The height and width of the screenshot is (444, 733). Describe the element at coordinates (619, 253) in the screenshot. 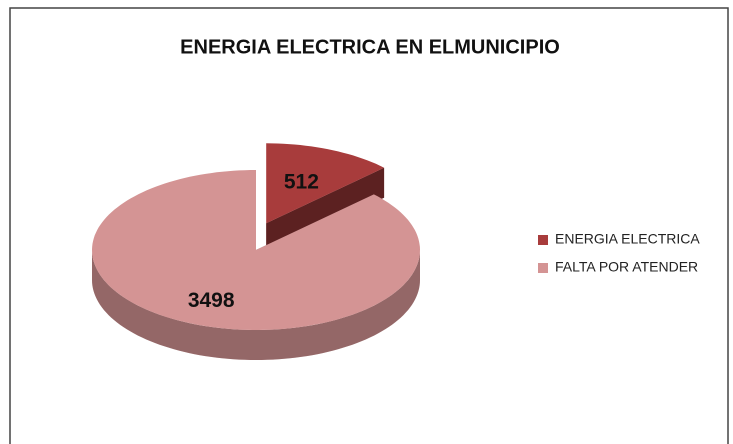

I see `legend: ENERGIA ELECTRICA FALTA POR ATENDER` at that location.